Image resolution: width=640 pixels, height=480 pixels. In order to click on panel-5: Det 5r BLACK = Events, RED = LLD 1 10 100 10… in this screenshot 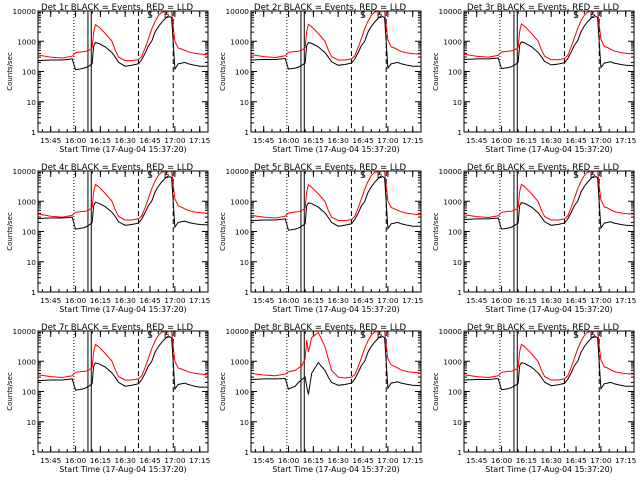, I will do `click(321, 238)`.